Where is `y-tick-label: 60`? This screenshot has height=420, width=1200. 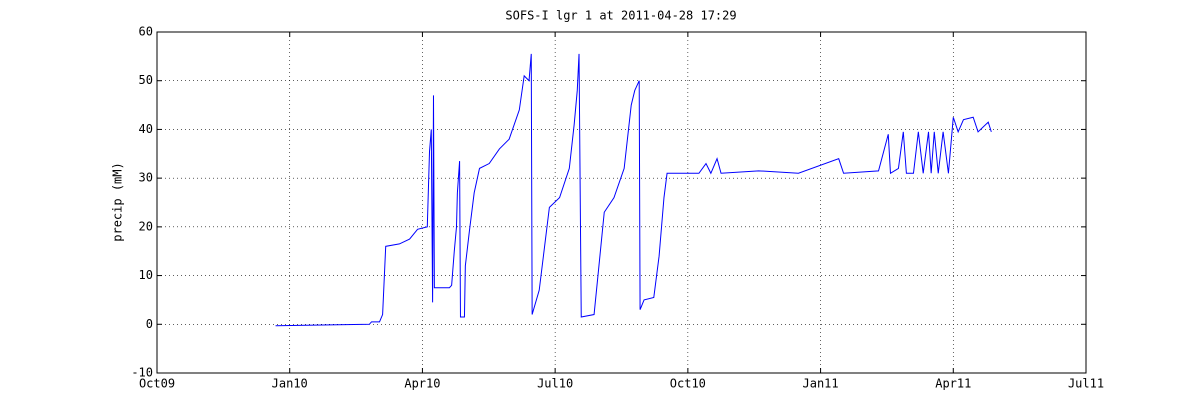
y-tick-label: 60 is located at coordinates (146, 32).